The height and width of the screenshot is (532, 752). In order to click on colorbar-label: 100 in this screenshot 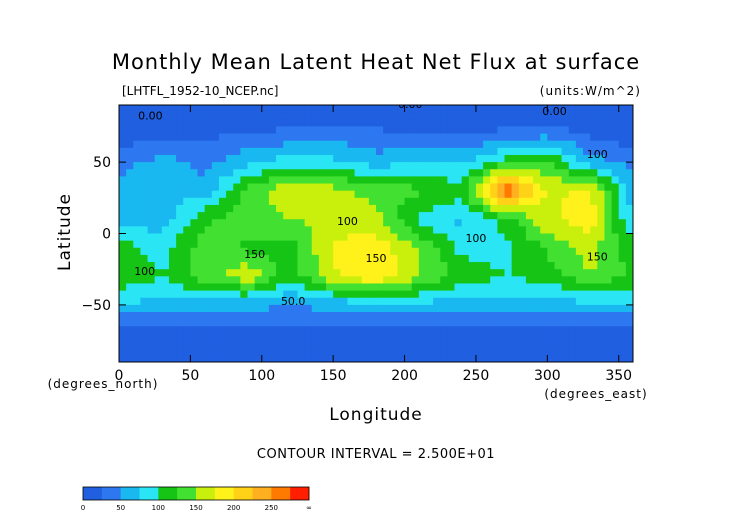, I will do `click(158, 508)`.